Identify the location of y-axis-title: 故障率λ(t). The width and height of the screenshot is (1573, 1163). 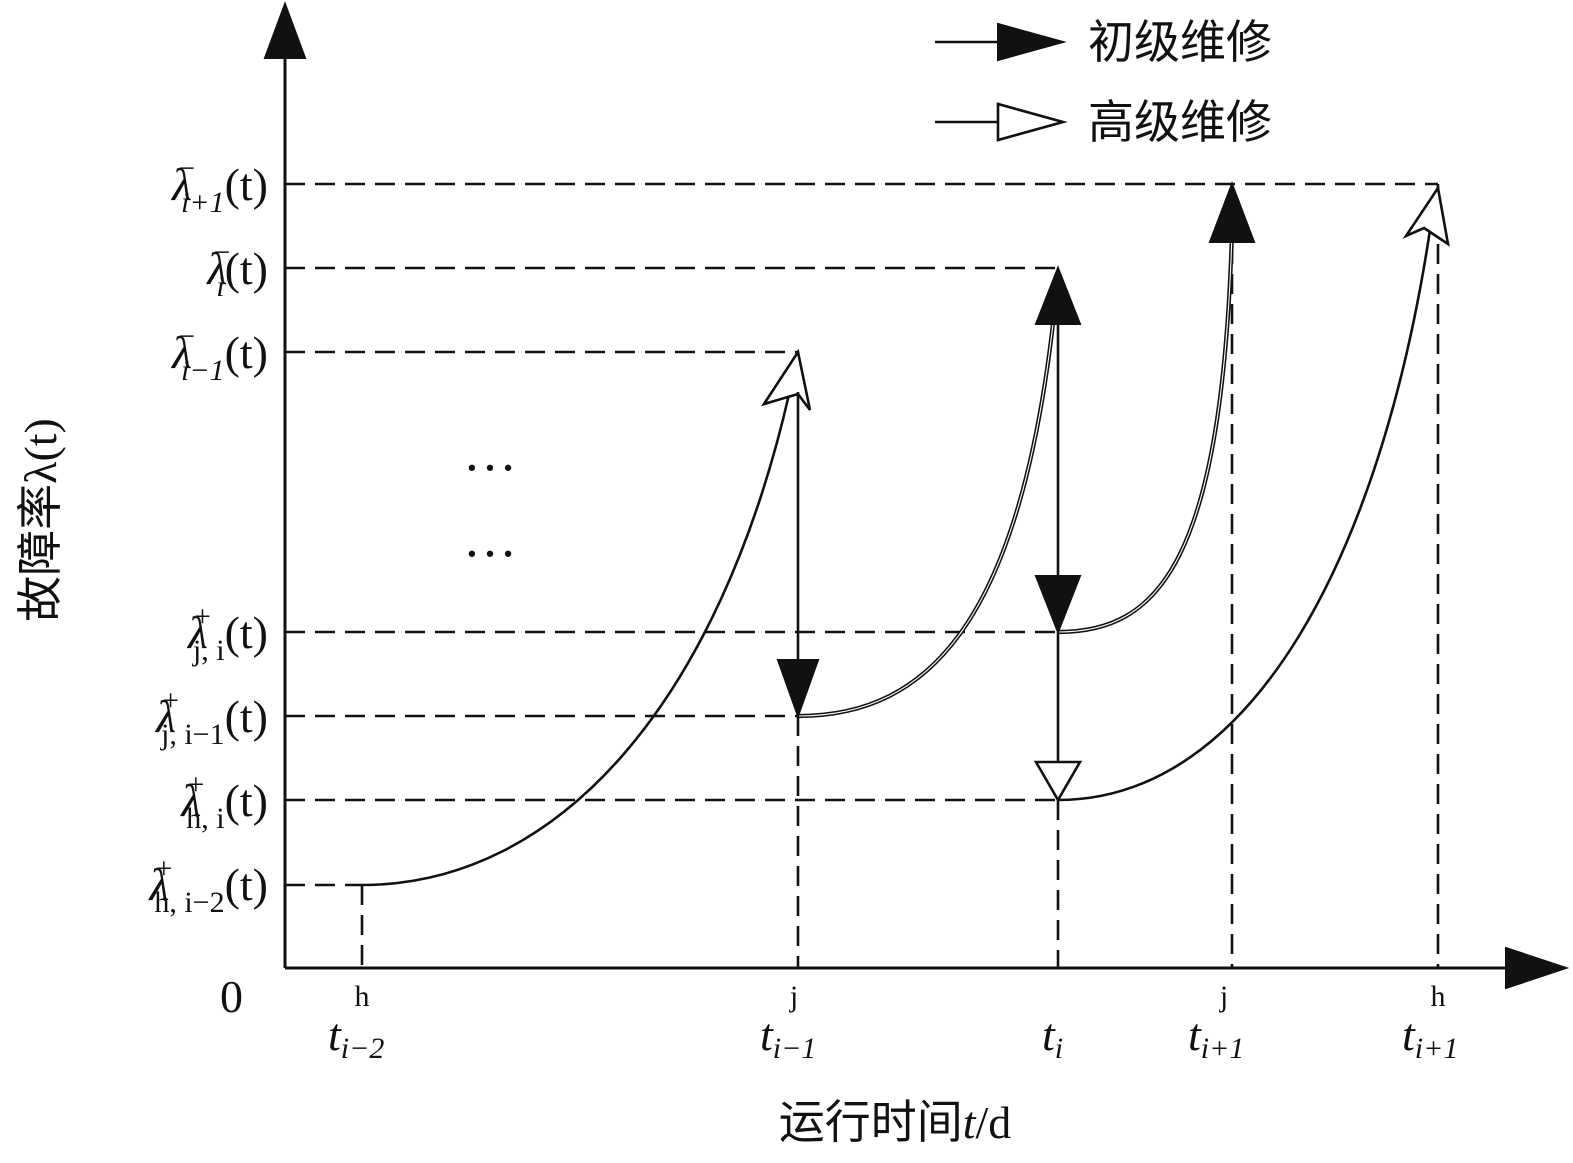
(40, 520).